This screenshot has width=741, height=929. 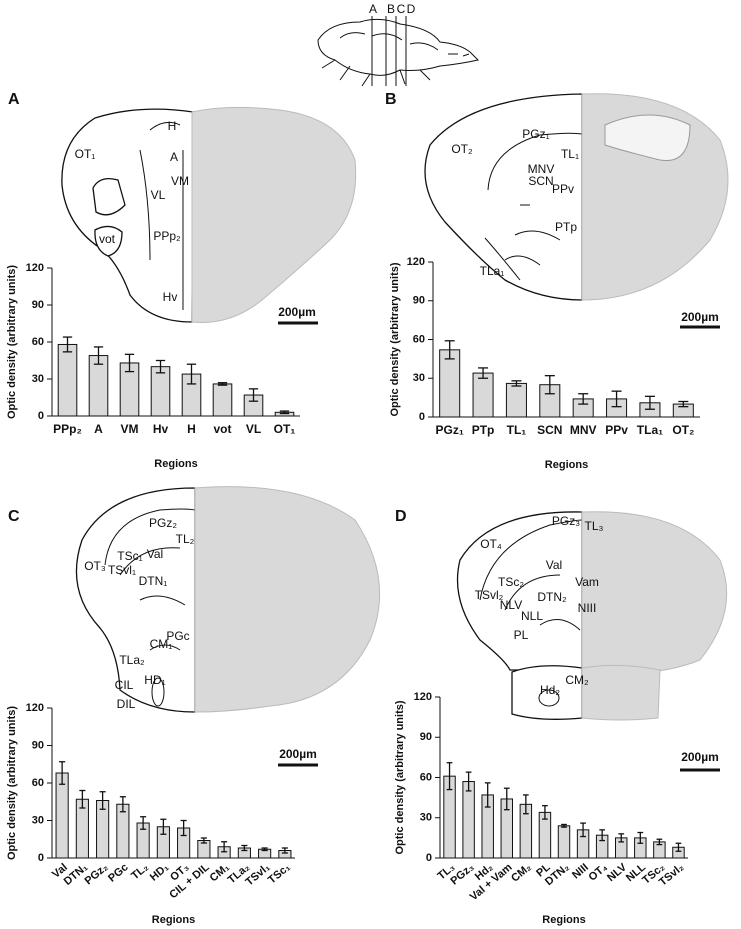 What do you see at coordinates (158, 195) in the screenshot?
I see `region-label: VL` at bounding box center [158, 195].